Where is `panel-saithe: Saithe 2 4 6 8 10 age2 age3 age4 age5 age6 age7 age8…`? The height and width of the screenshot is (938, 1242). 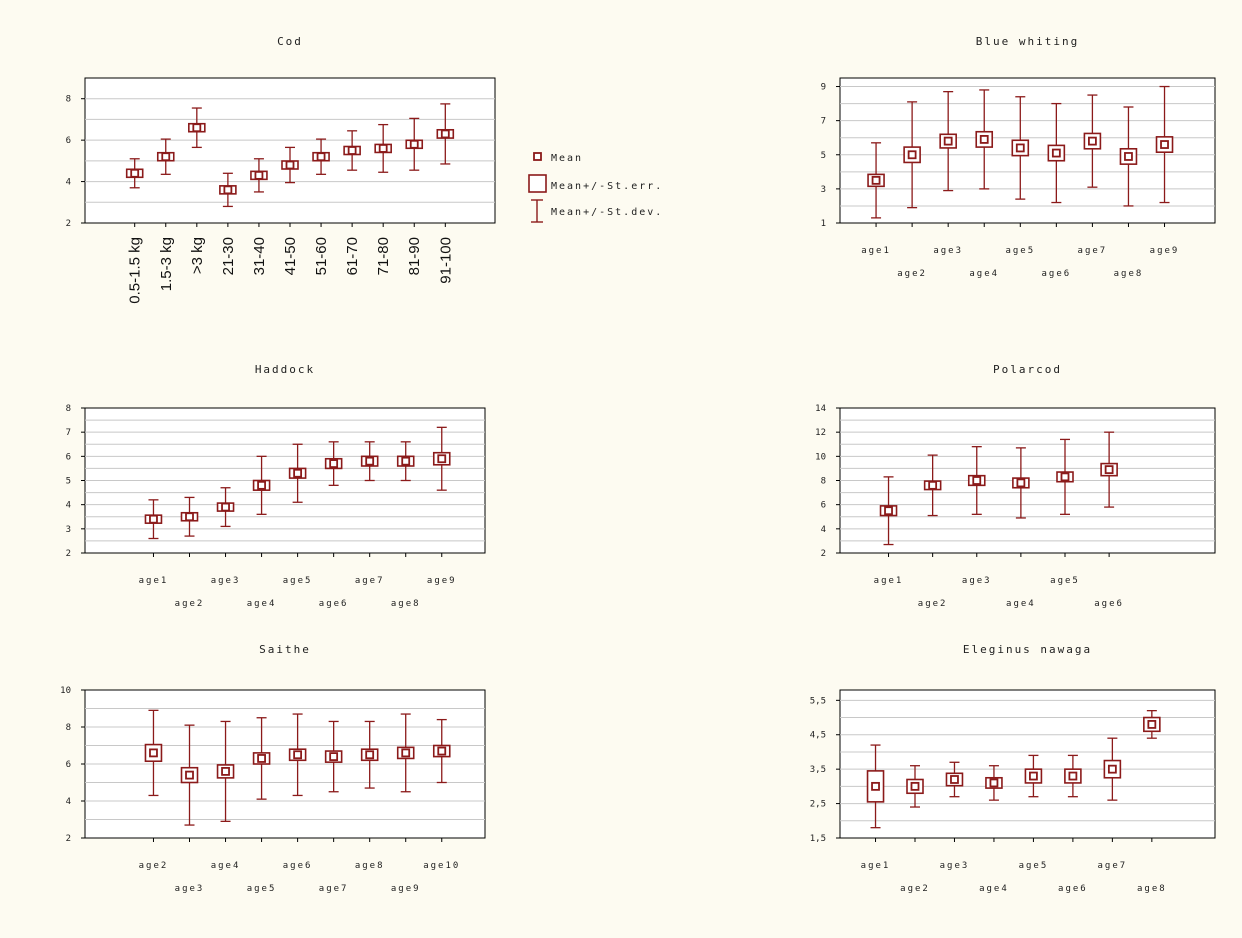
panel-saithe: Saithe 2 4 6 8 10 age2 age3 age4 age5 age6 age7 age8… is located at coordinates (273, 768).